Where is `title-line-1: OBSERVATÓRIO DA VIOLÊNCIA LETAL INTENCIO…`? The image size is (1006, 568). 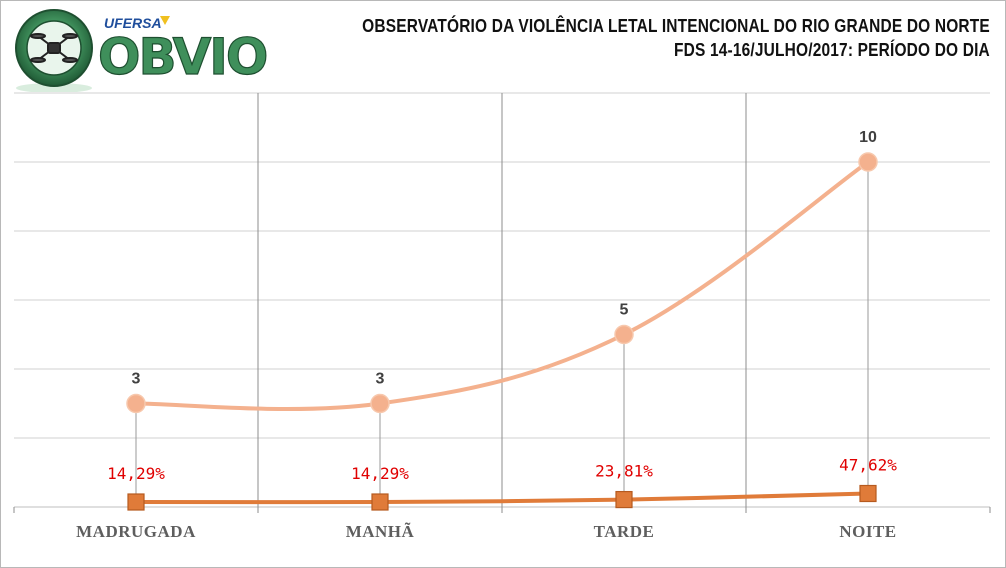 title-line-1: OBSERVATÓRIO DA VIOLÊNCIA LETAL INTENCIO… is located at coordinates (676, 26).